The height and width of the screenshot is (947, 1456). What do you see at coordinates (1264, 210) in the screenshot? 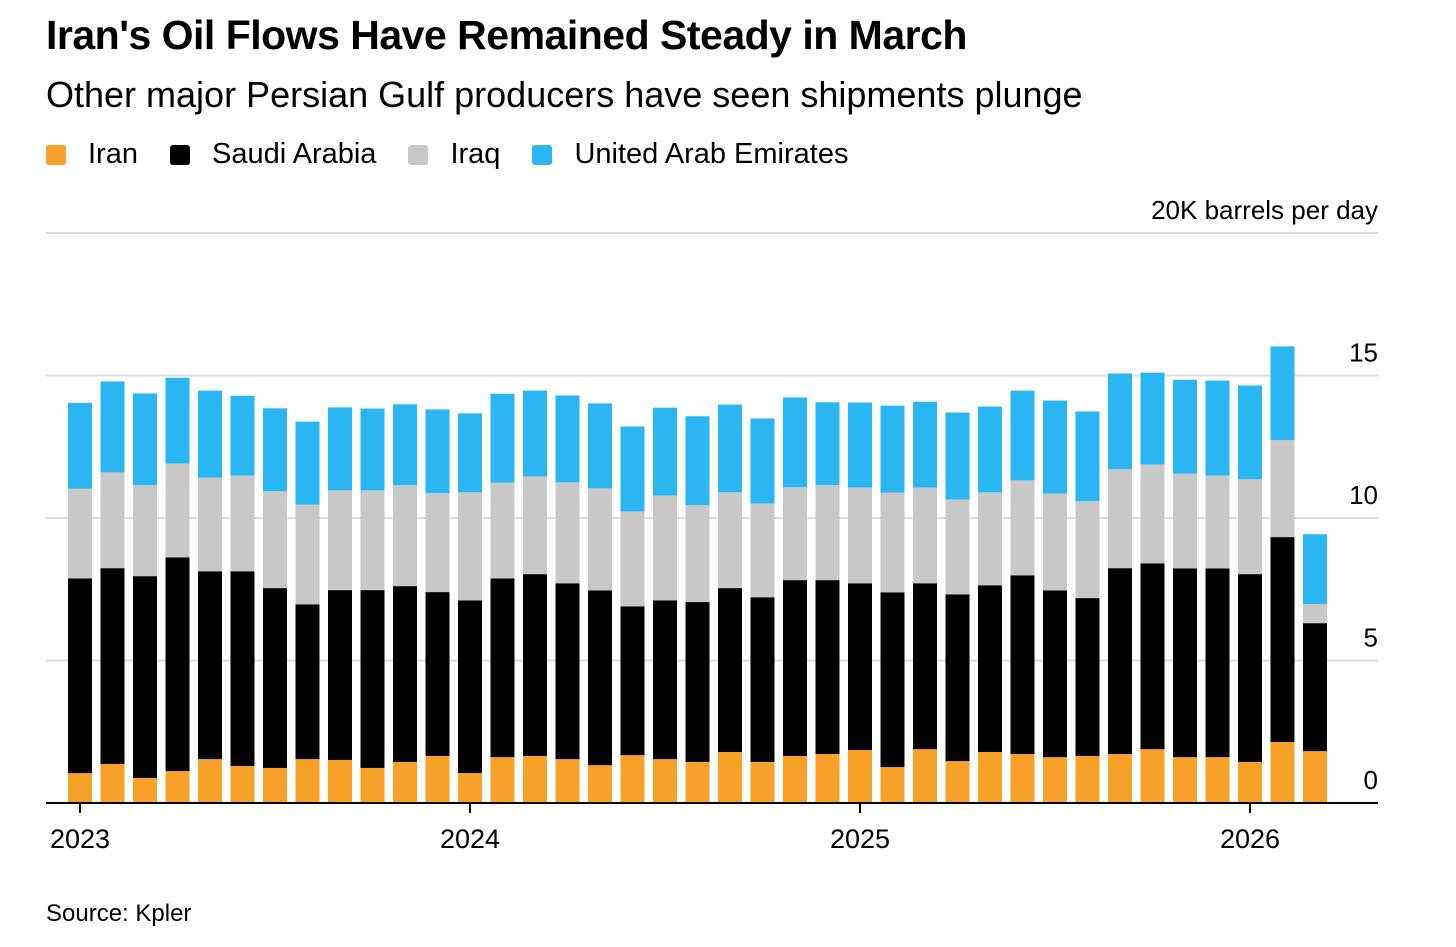
I see `y-axis-unit-label: 20K barrels per day` at bounding box center [1264, 210].